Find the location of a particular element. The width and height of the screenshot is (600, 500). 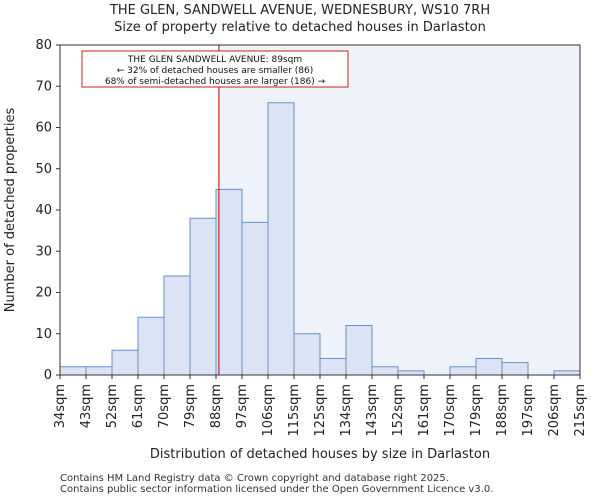

bar-206sqm is located at coordinates (567, 373).